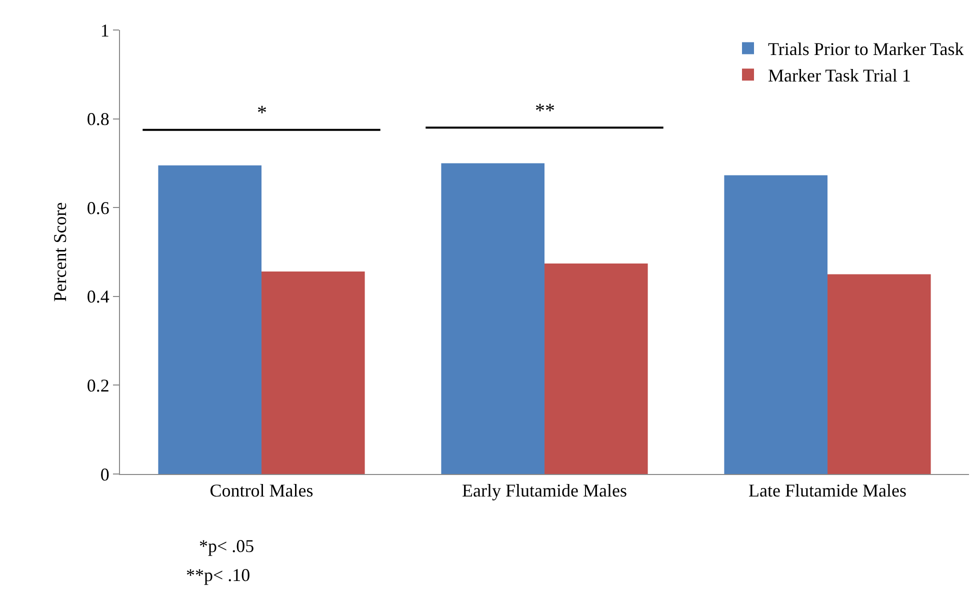 This screenshot has width=979, height=604. Describe the element at coordinates (60, 252) in the screenshot. I see `y-axis-title: Percent Score` at that location.